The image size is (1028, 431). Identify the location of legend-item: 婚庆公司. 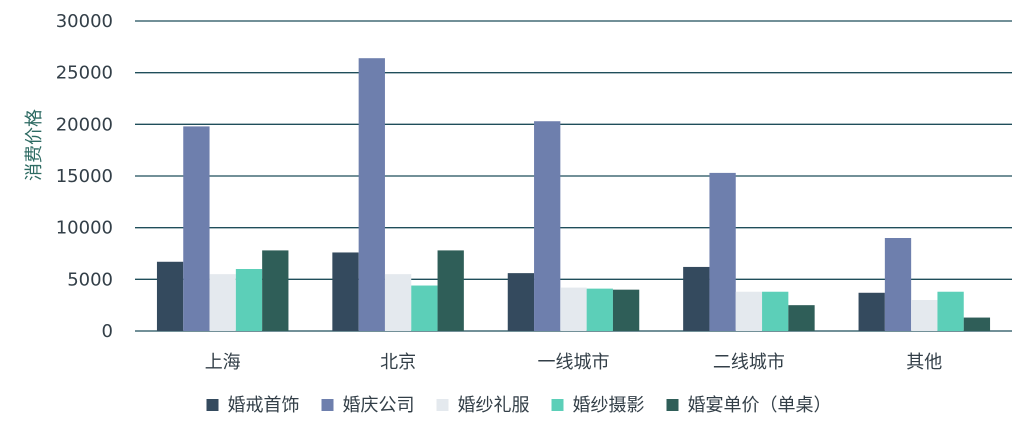
(368, 405).